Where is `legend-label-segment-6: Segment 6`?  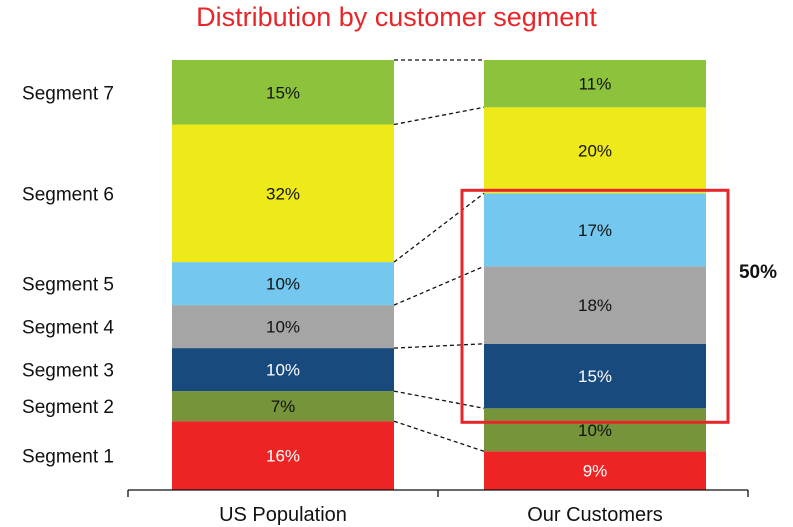
legend-label-segment-6: Segment 6 is located at coordinates (68, 194).